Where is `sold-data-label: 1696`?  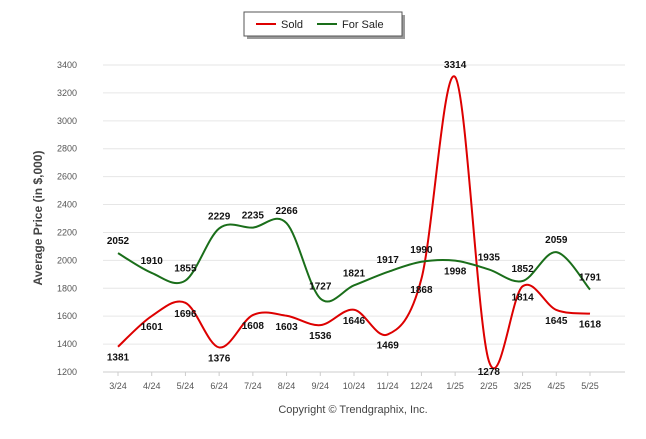
sold-data-label: 1696 is located at coordinates (185, 314).